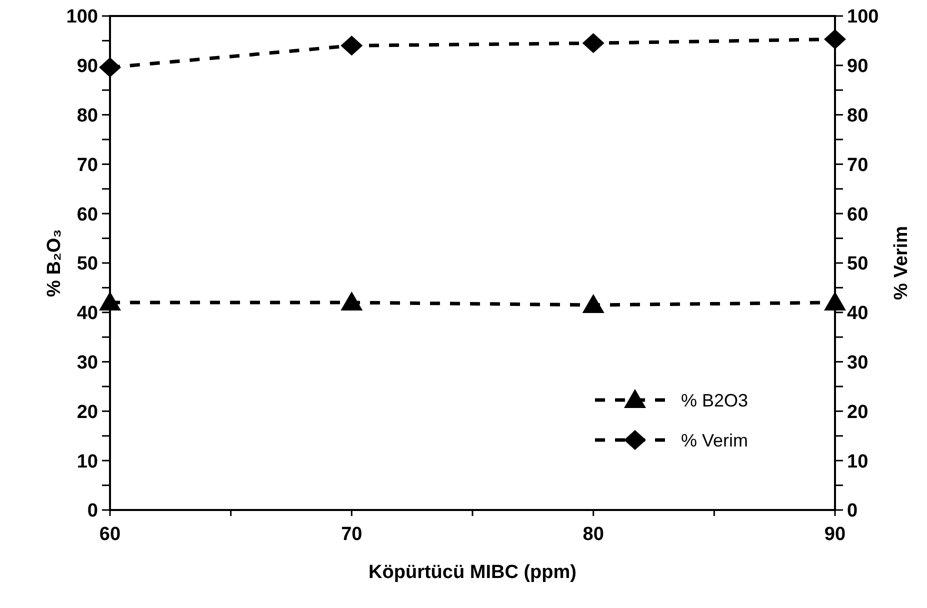 The width and height of the screenshot is (927, 608). What do you see at coordinates (82, 17) in the screenshot?
I see `y-tick-label: 100` at bounding box center [82, 17].